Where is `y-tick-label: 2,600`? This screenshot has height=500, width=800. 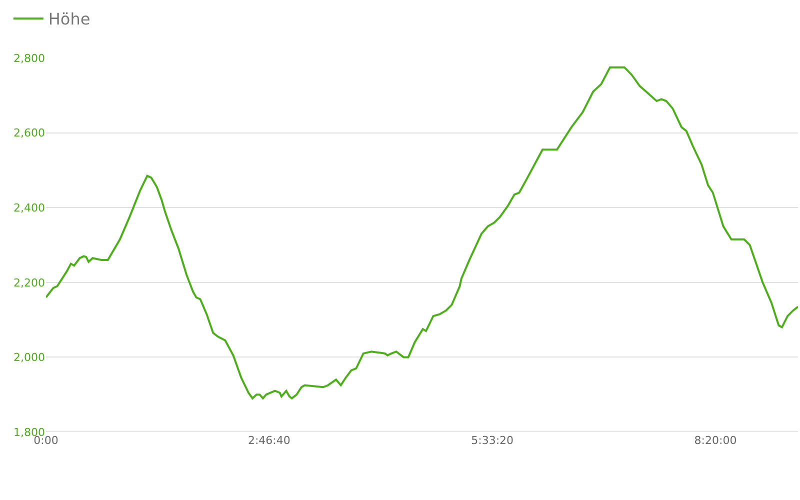 y-tick-label: 2,600 is located at coordinates (29, 133).